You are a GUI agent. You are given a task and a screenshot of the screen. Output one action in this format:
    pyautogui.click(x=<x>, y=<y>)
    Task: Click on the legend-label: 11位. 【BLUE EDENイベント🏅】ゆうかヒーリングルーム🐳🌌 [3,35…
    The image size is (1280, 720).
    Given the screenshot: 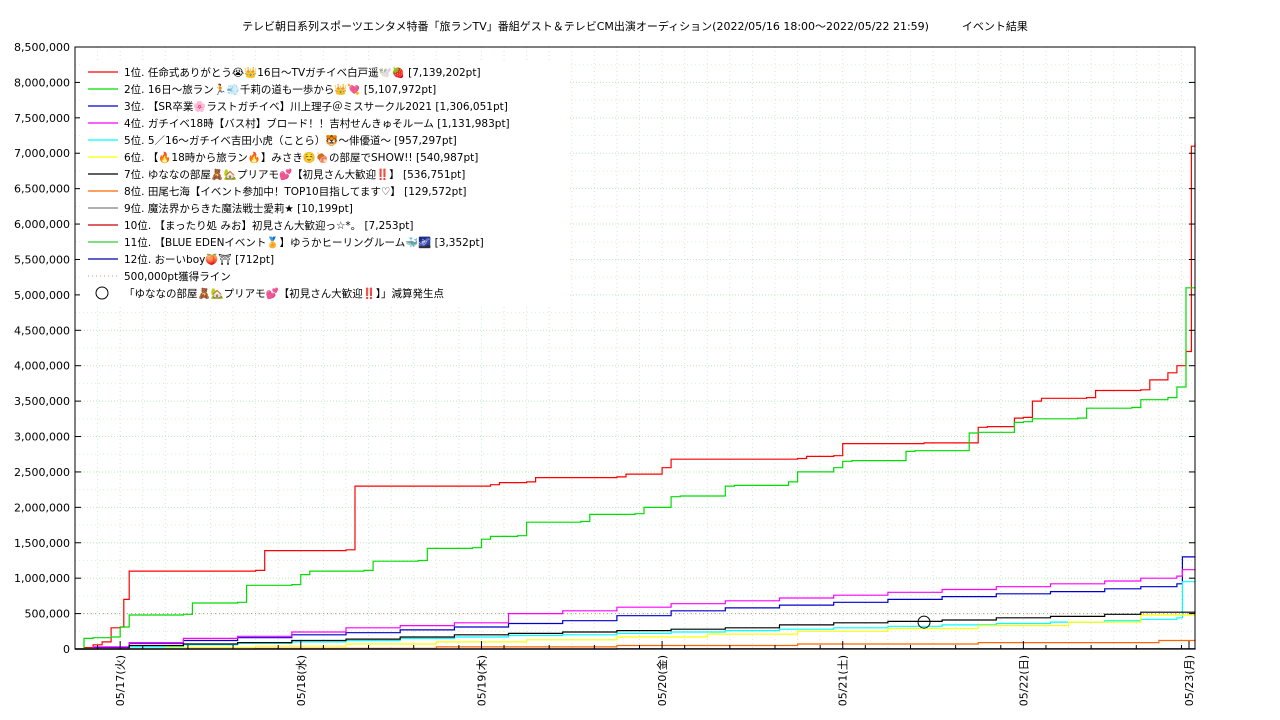 What is the action you would take?
    pyautogui.click(x=304, y=242)
    